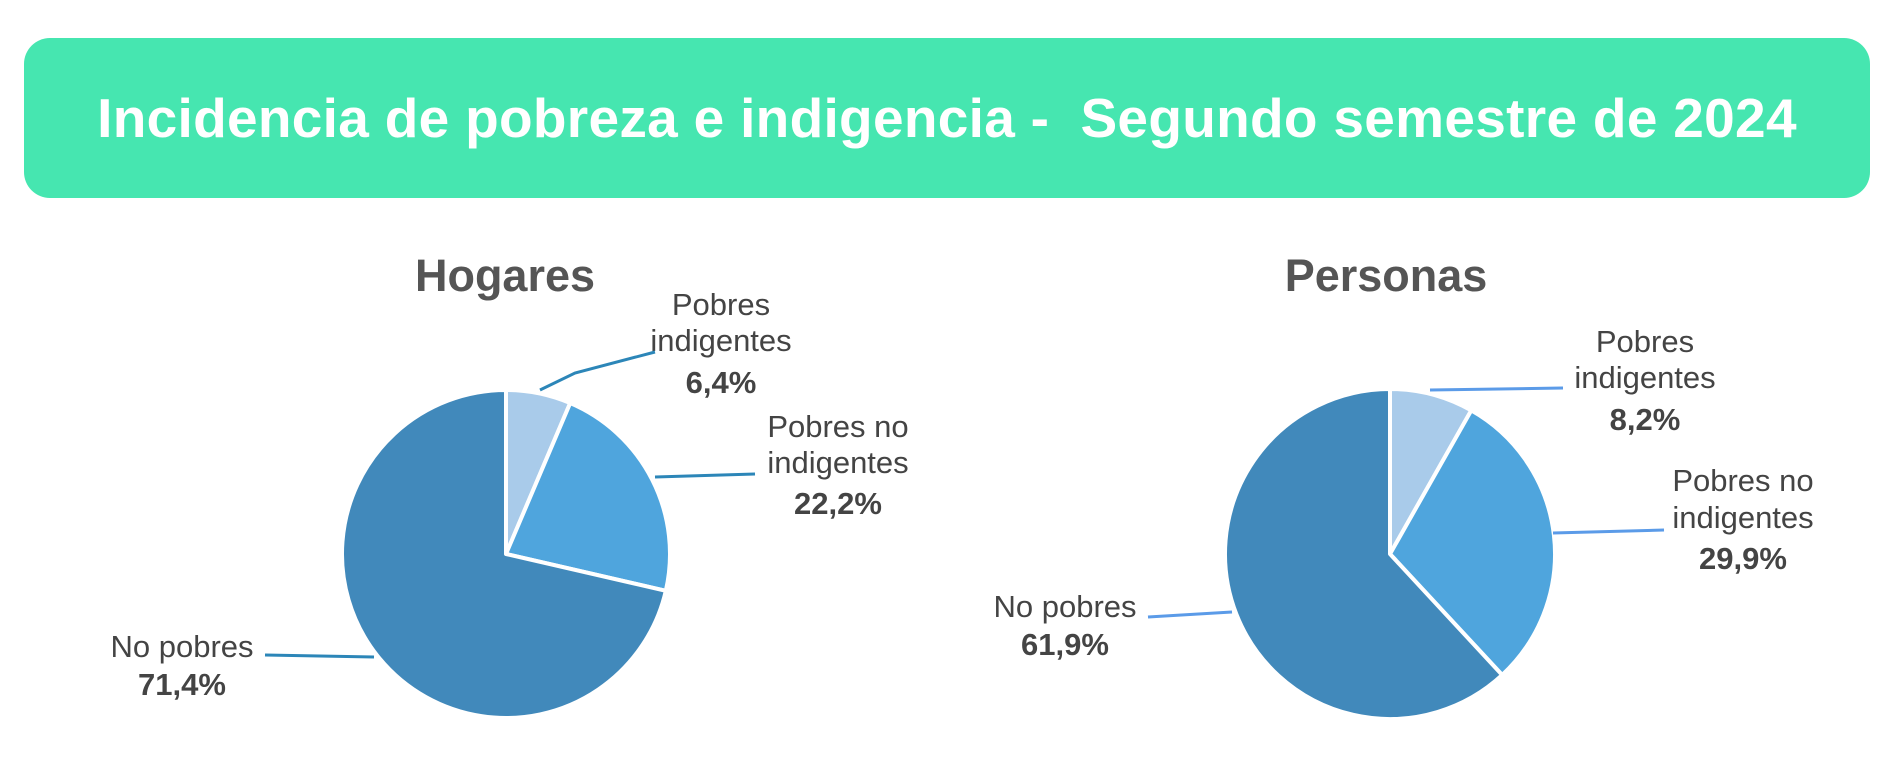 The width and height of the screenshot is (1897, 767). I want to click on pie-slice-hogares-no-pobres, so click(504, 554).